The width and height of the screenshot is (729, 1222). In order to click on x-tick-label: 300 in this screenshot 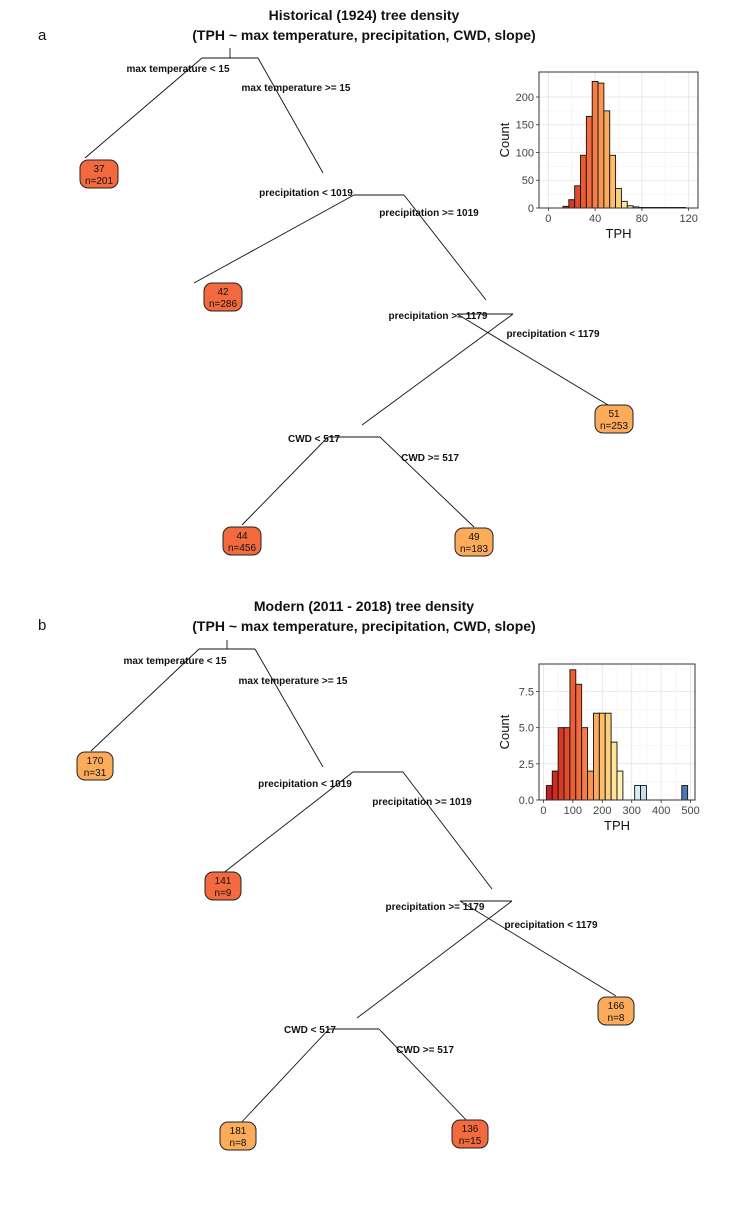, I will do `click(632, 811)`.